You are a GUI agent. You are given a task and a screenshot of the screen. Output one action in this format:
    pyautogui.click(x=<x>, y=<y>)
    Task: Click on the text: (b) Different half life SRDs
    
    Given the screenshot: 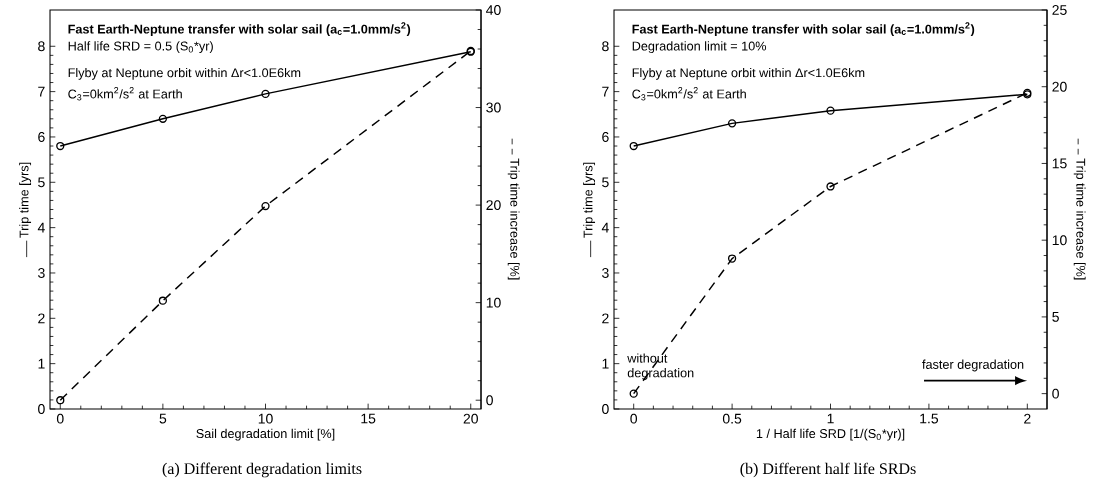 What is the action you would take?
    pyautogui.click(x=828, y=470)
    